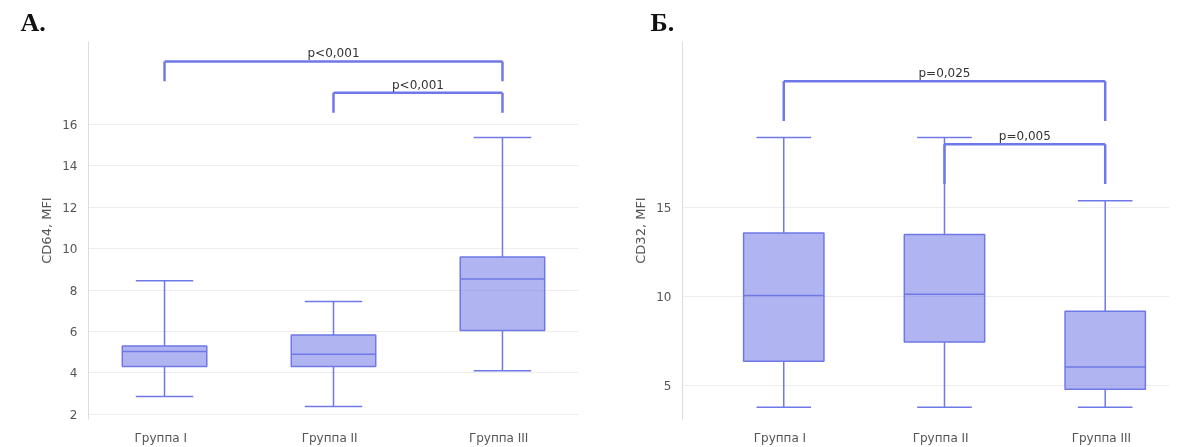 The height and width of the screenshot is (447, 1181). What do you see at coordinates (73, 414) in the screenshot?
I see `y-tick-label: 2` at bounding box center [73, 414].